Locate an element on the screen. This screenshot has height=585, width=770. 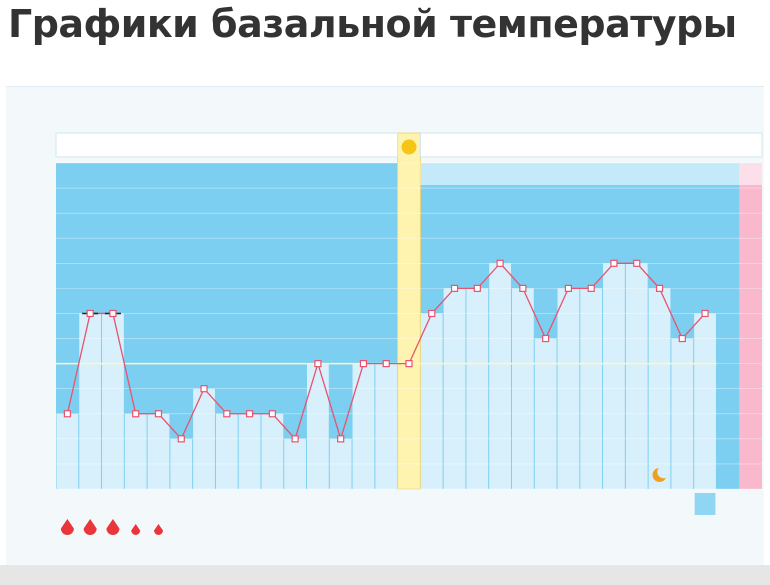
moon-icon-cutout is located at coordinates (663, 472).